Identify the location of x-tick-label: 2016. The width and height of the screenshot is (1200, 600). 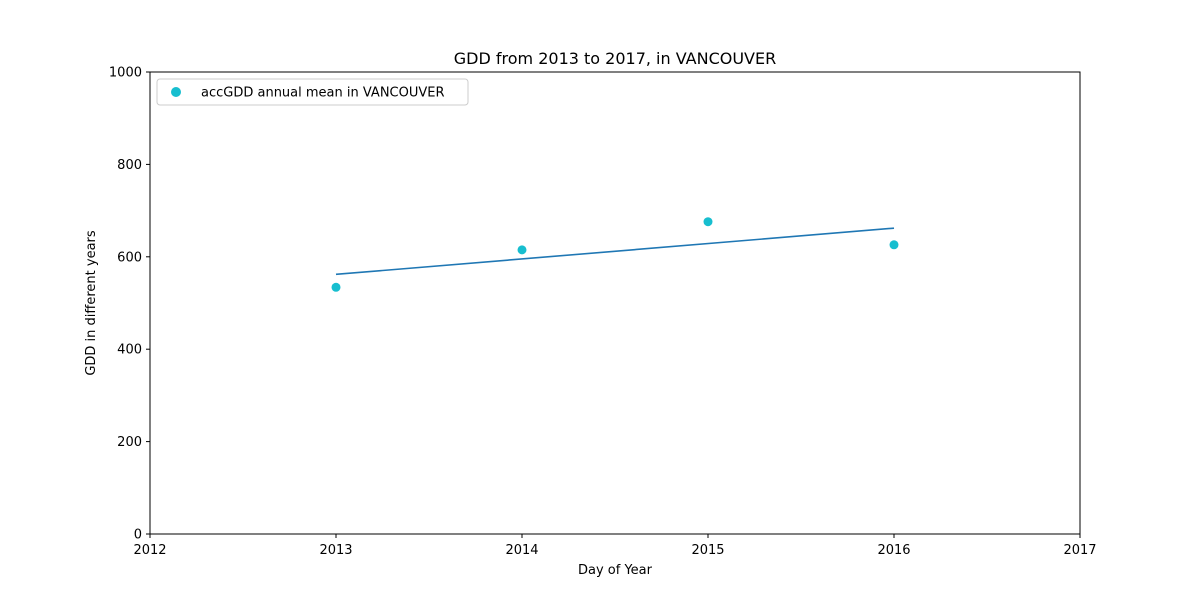
(893, 550).